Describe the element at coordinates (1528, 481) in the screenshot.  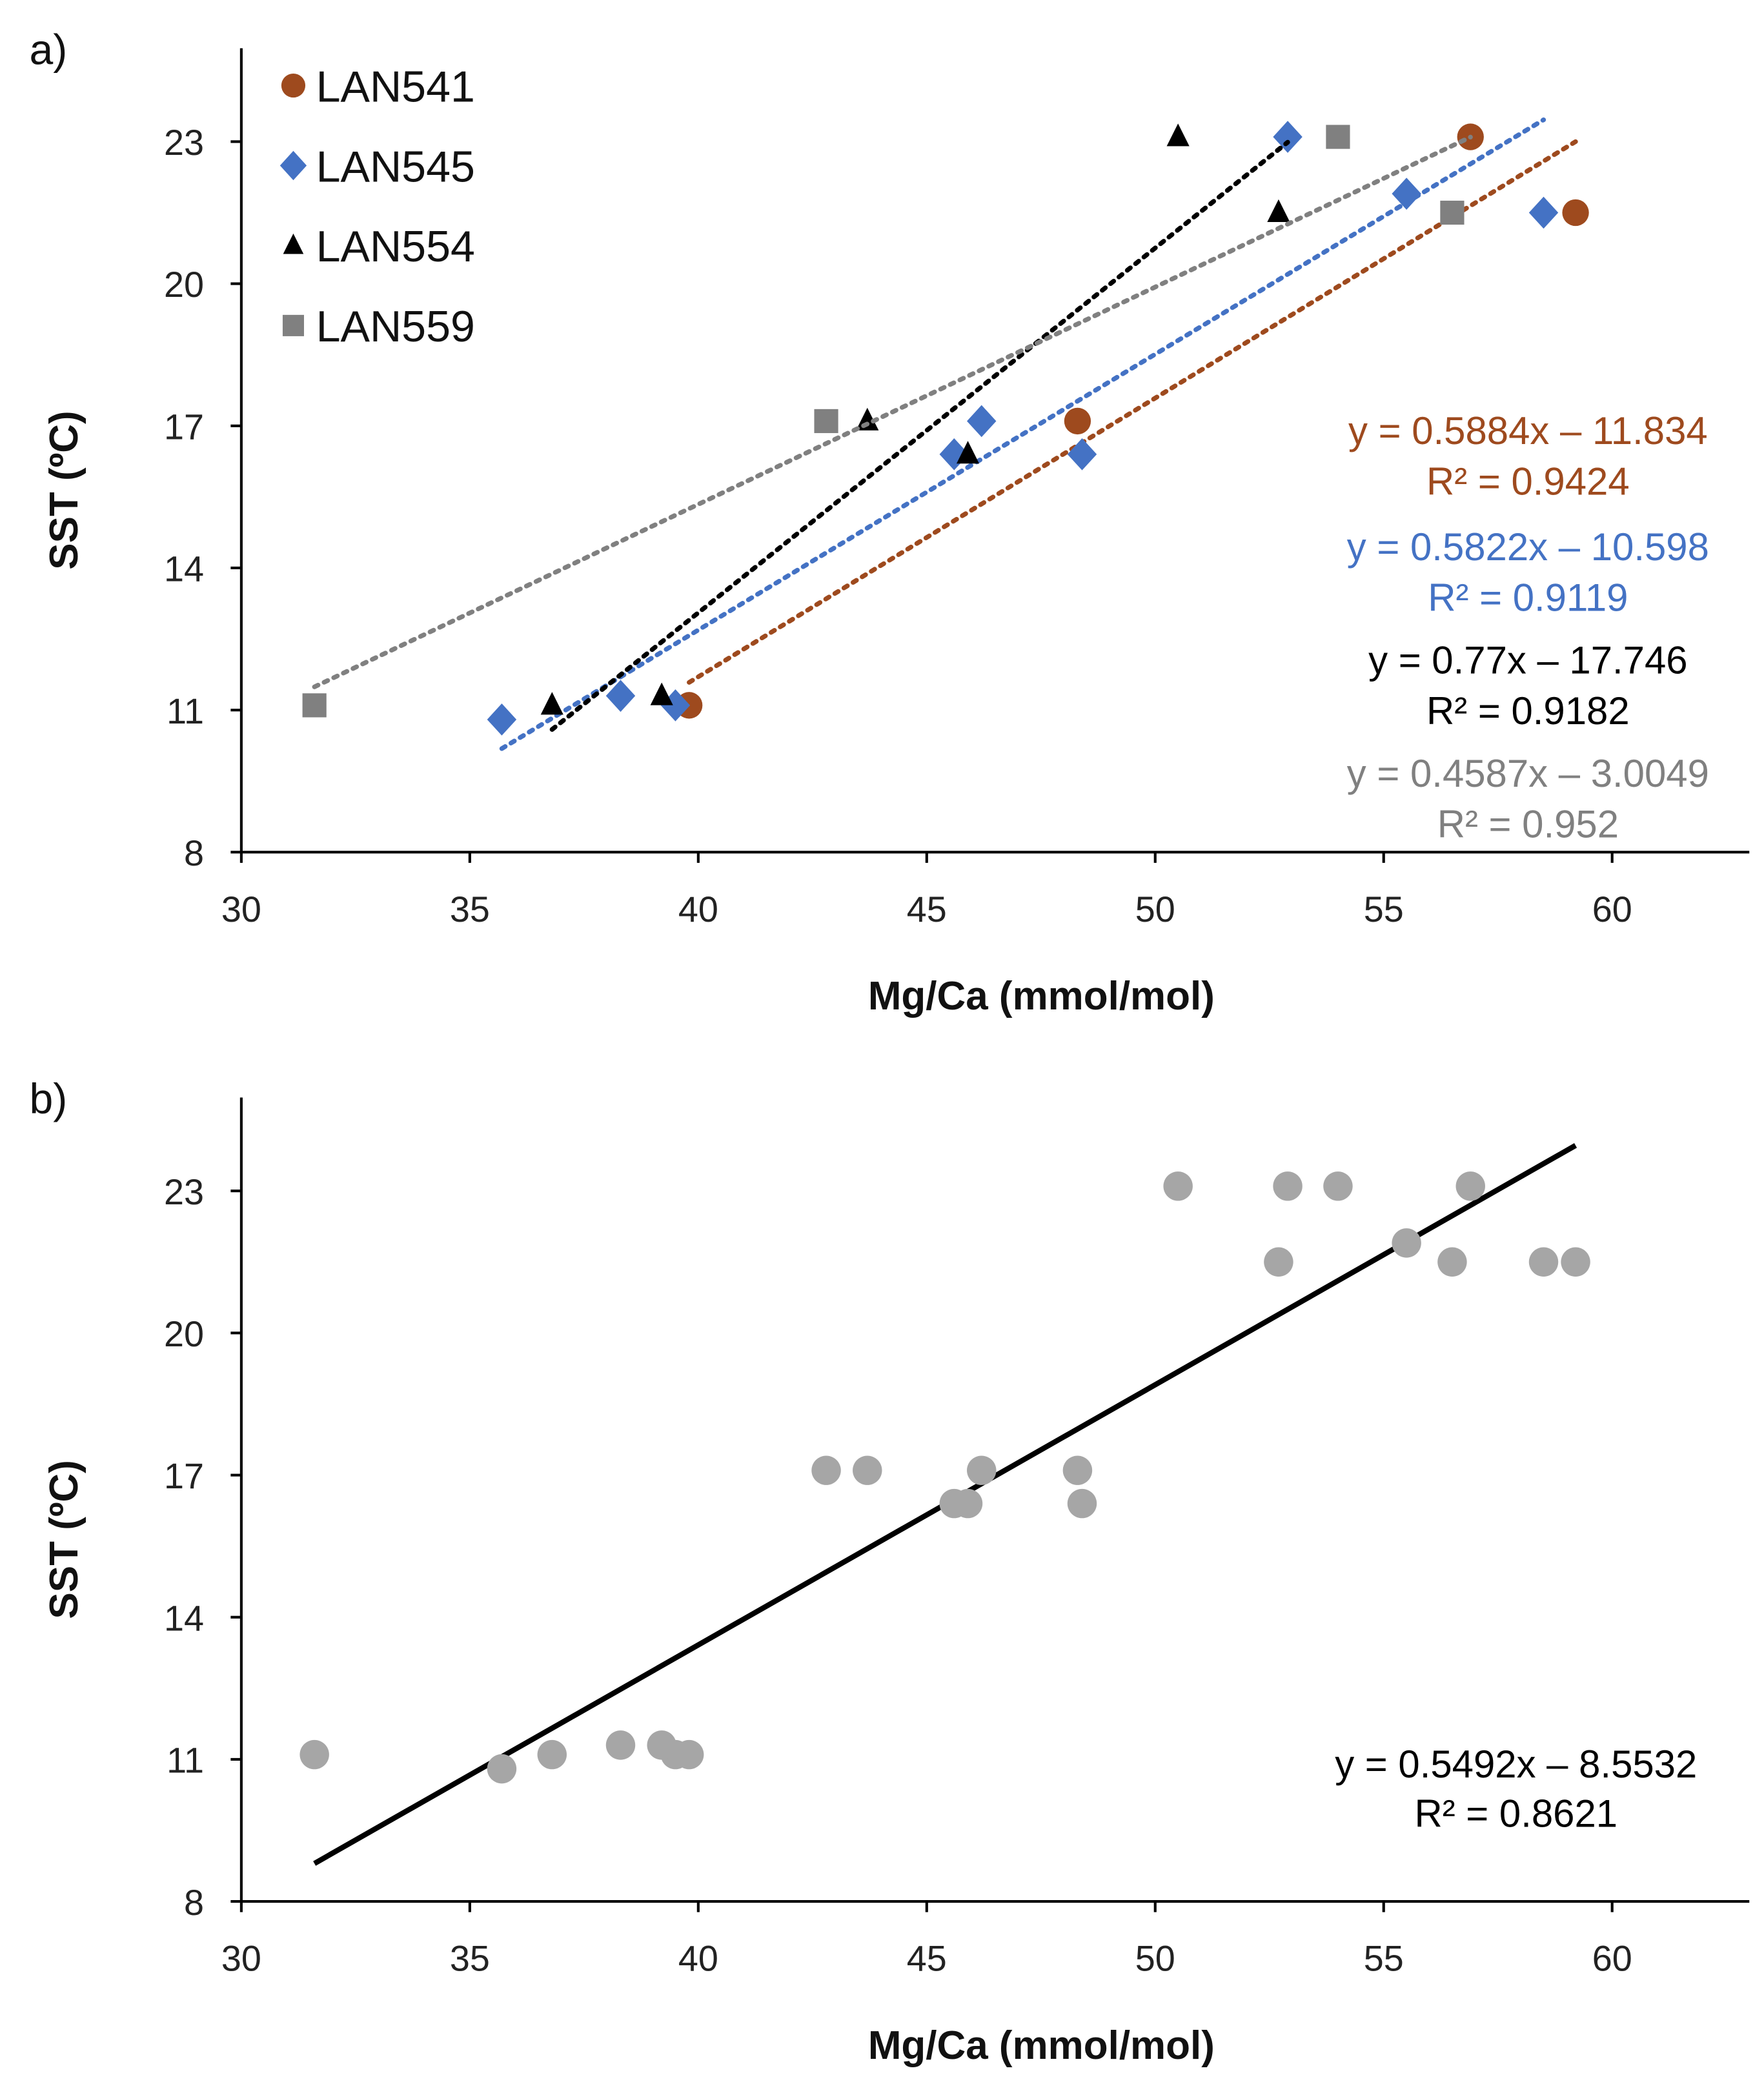
I see `trendline-r2-lan541: R² = 0.9424` at that location.